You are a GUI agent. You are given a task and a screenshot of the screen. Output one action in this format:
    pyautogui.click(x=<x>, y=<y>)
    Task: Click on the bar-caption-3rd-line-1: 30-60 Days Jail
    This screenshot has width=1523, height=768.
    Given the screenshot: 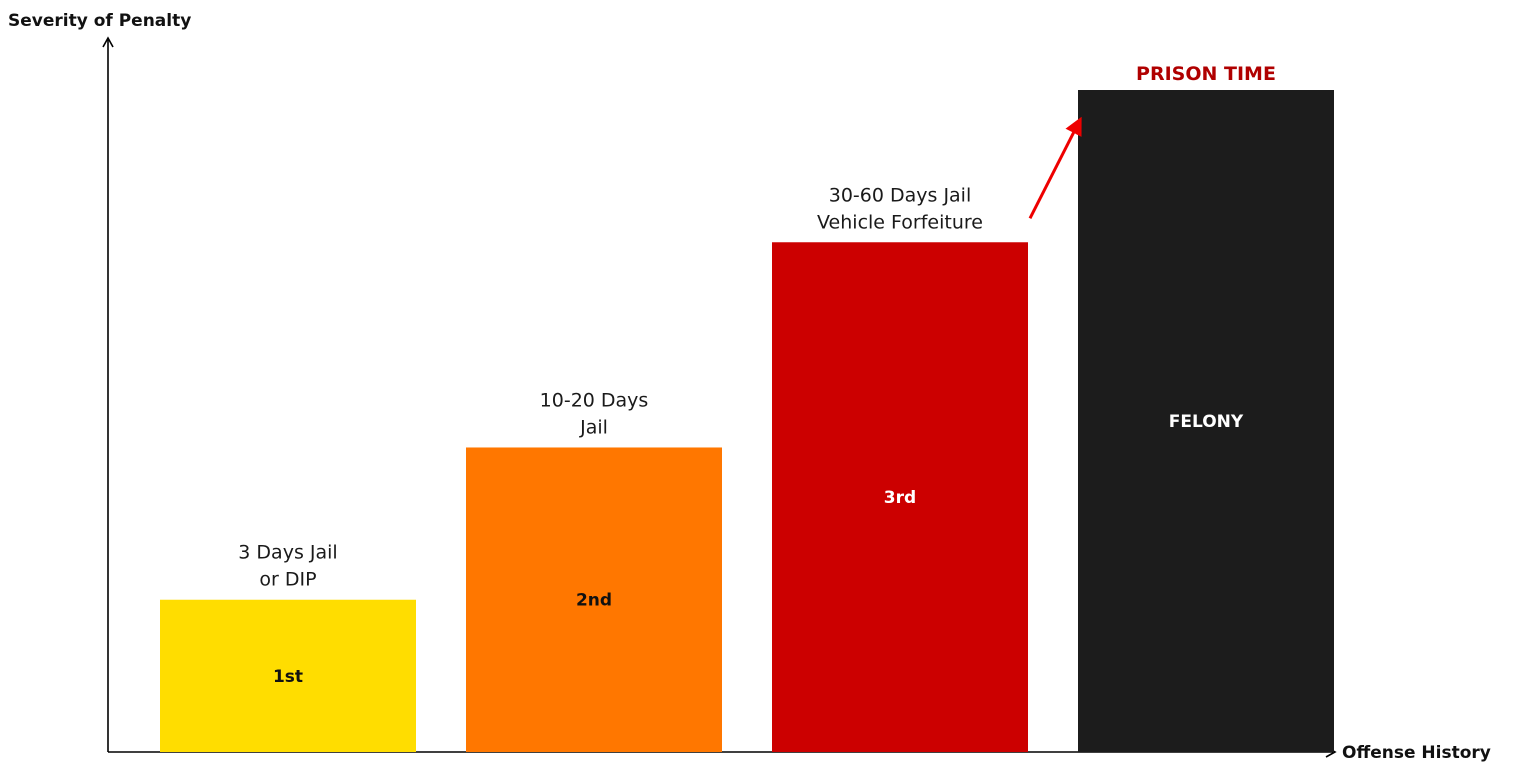 What is the action you would take?
    pyautogui.click(x=900, y=195)
    